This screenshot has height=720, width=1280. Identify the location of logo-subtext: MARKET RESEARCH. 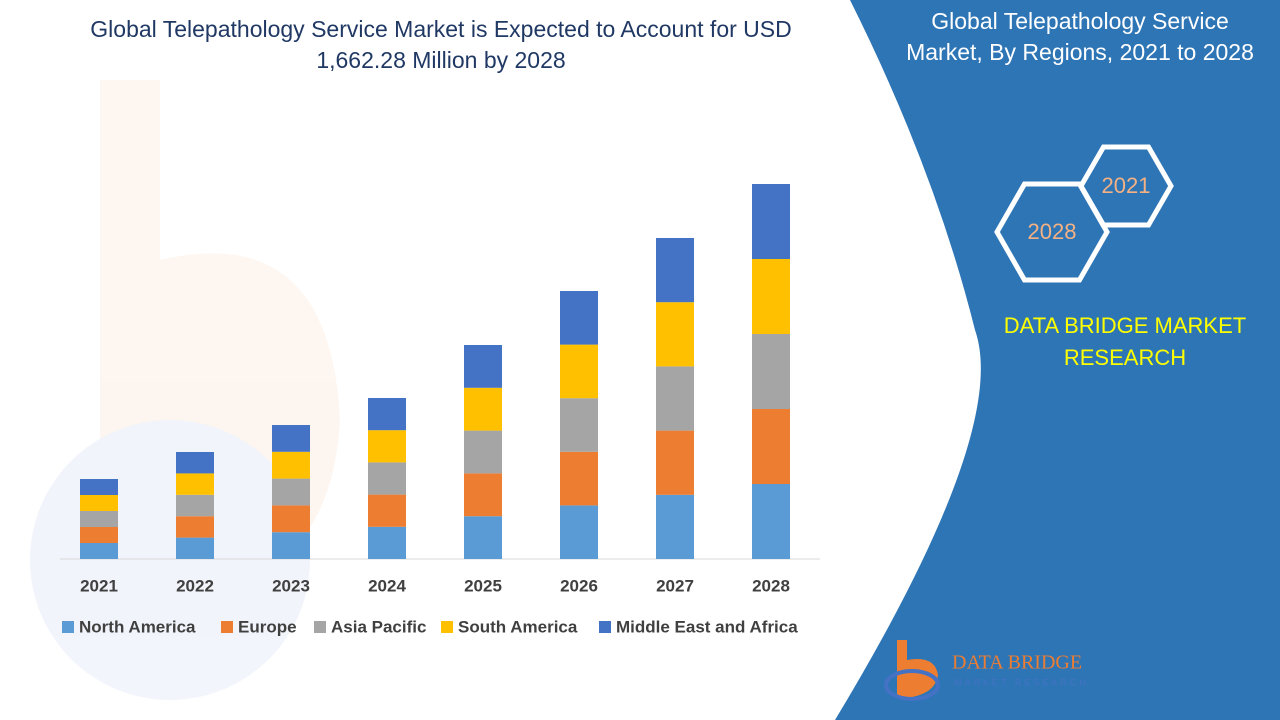
(1021, 682).